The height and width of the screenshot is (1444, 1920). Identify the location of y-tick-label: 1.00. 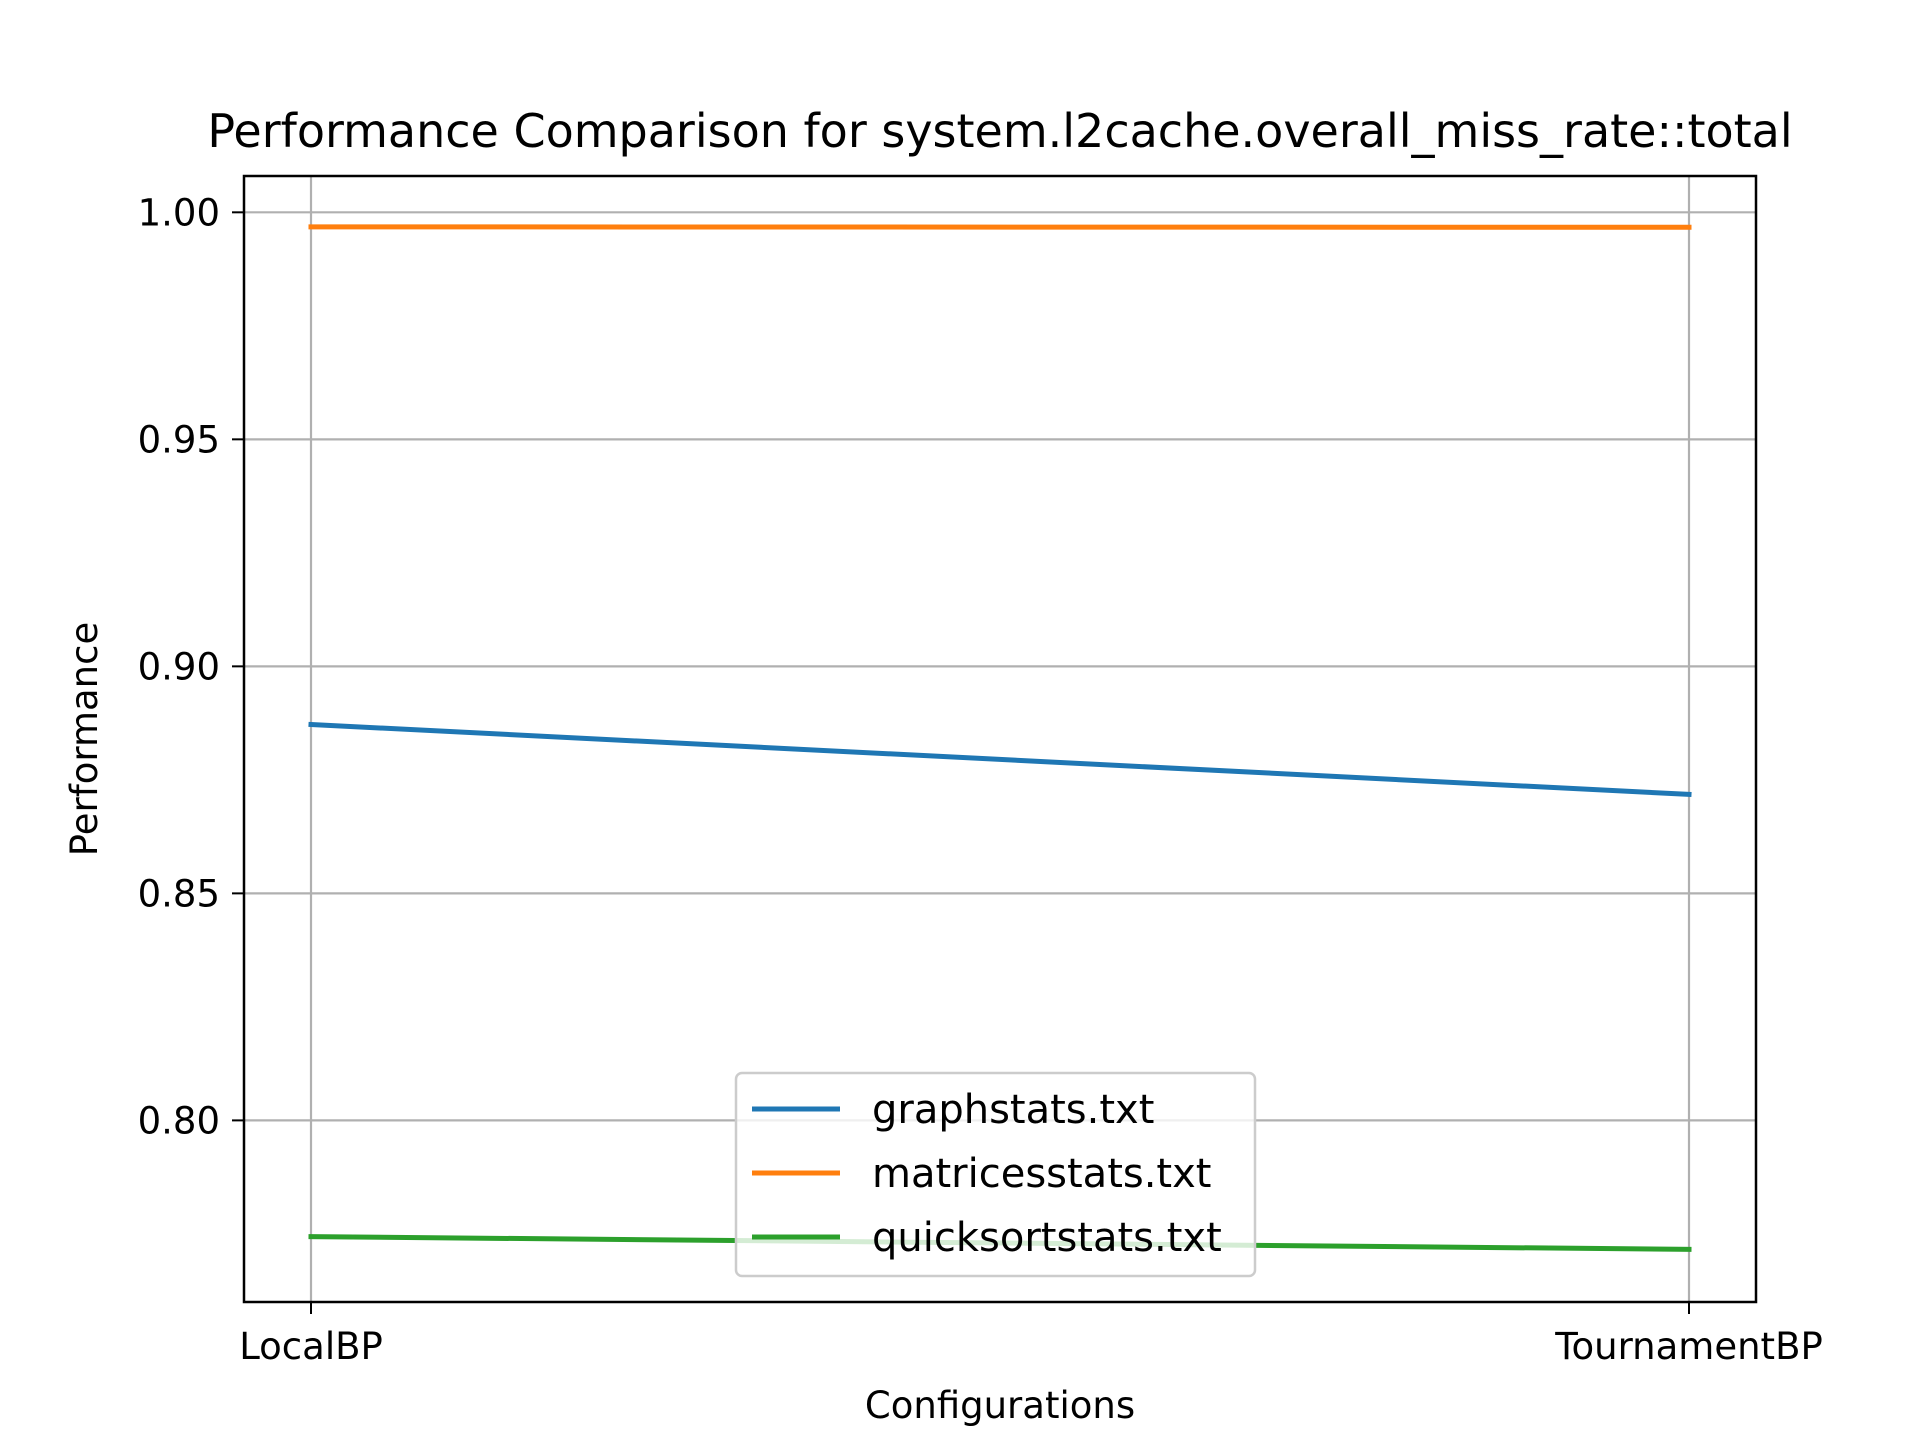
(179, 212).